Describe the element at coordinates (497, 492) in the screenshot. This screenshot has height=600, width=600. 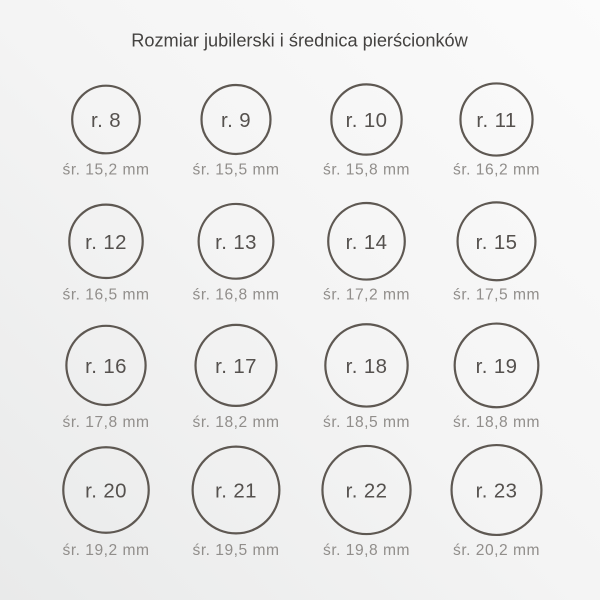
I see `svg-text: r. 23` at that location.